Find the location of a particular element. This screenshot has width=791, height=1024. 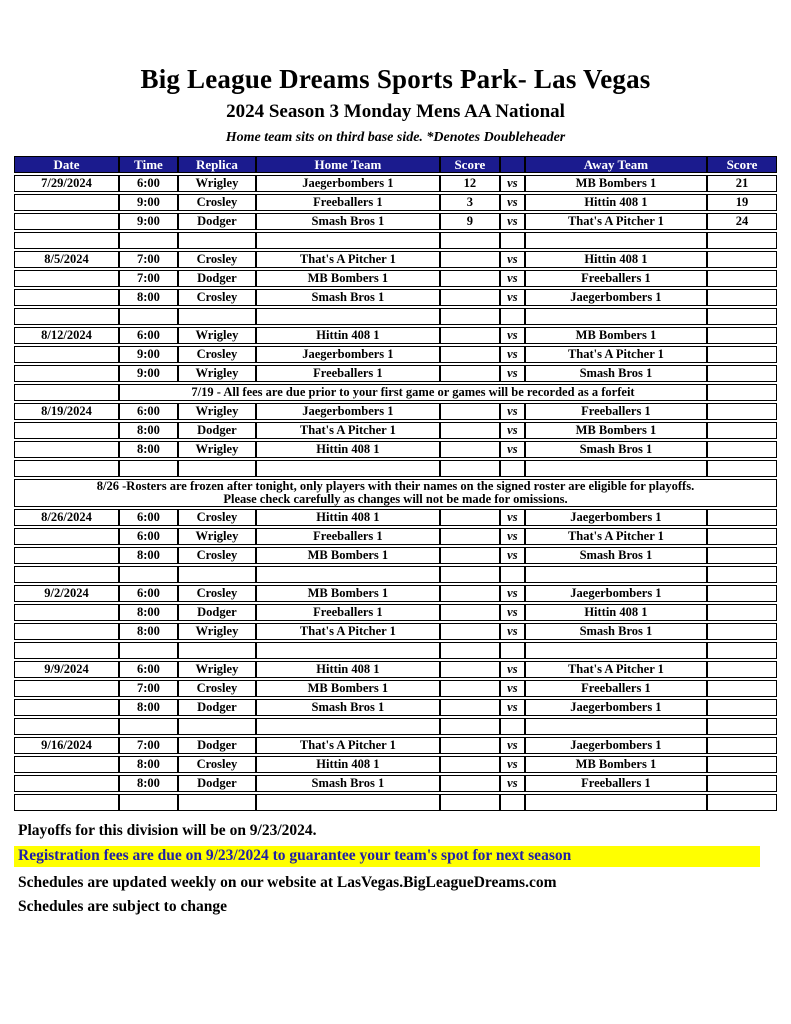

home-team-cell: Jaegerbombers 1 is located at coordinates (347, 354).